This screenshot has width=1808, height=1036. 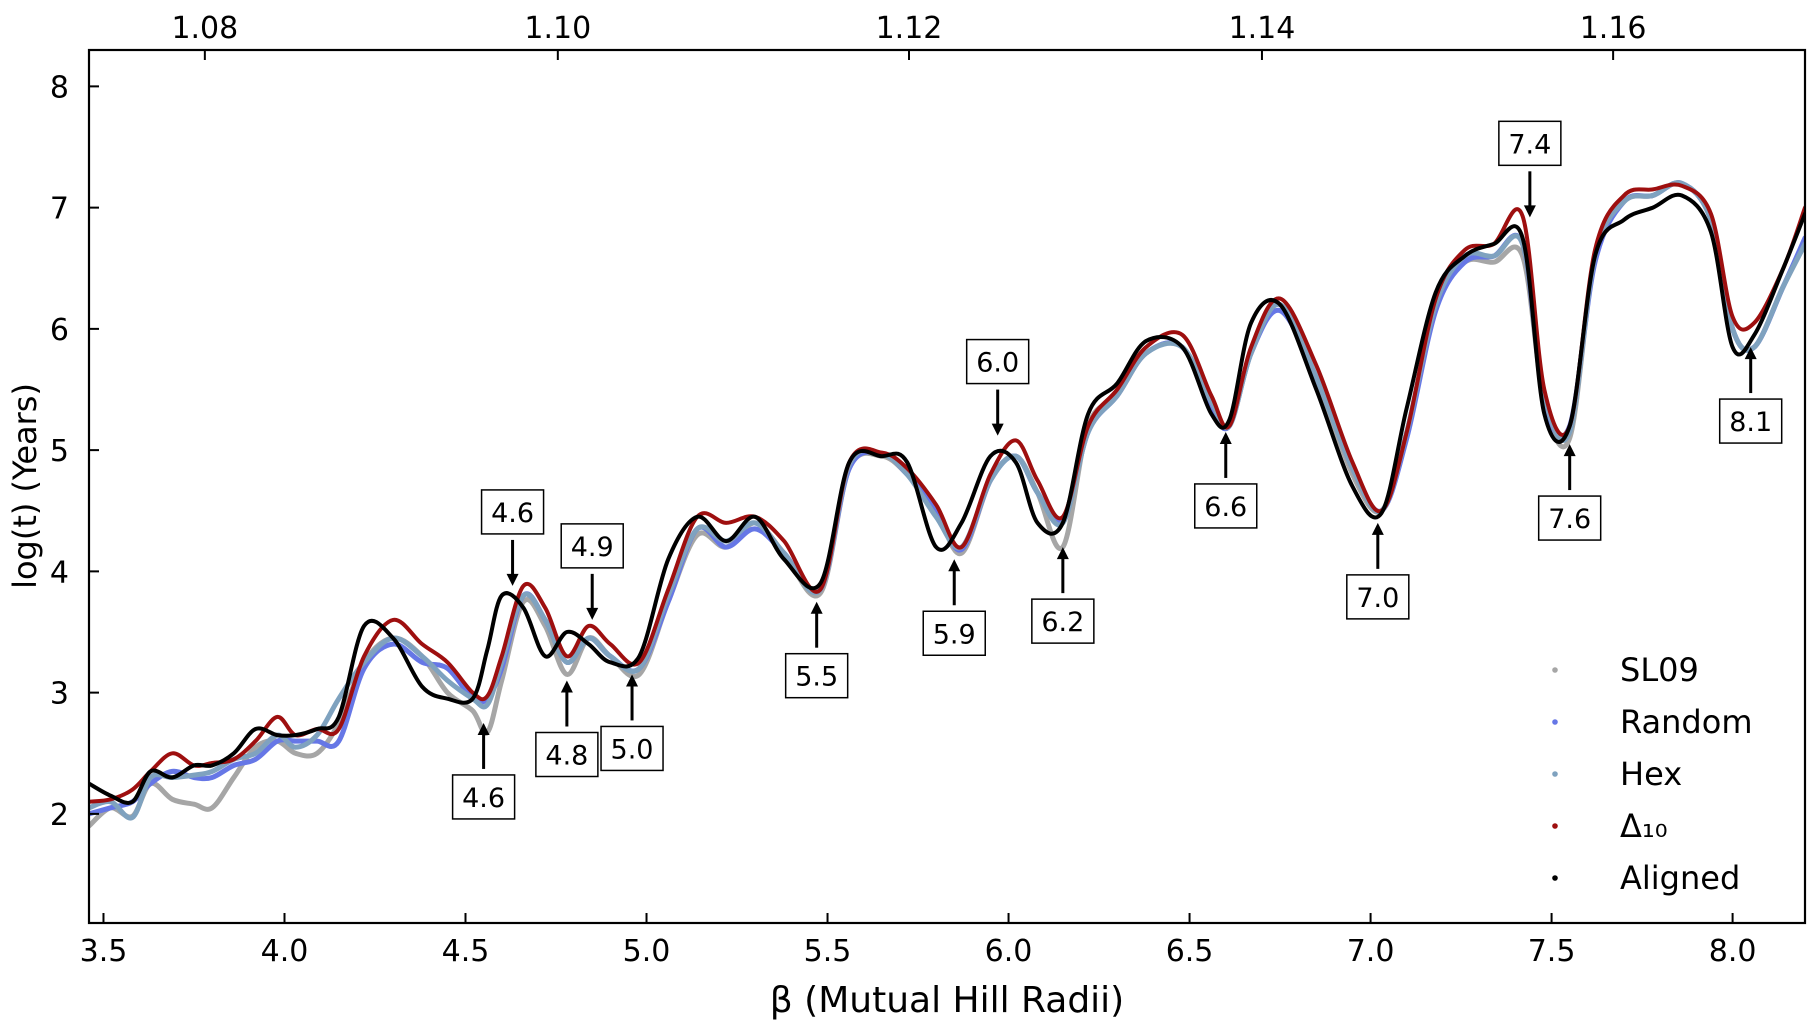 I want to click on annotation-label: 5.0, so click(x=632, y=749).